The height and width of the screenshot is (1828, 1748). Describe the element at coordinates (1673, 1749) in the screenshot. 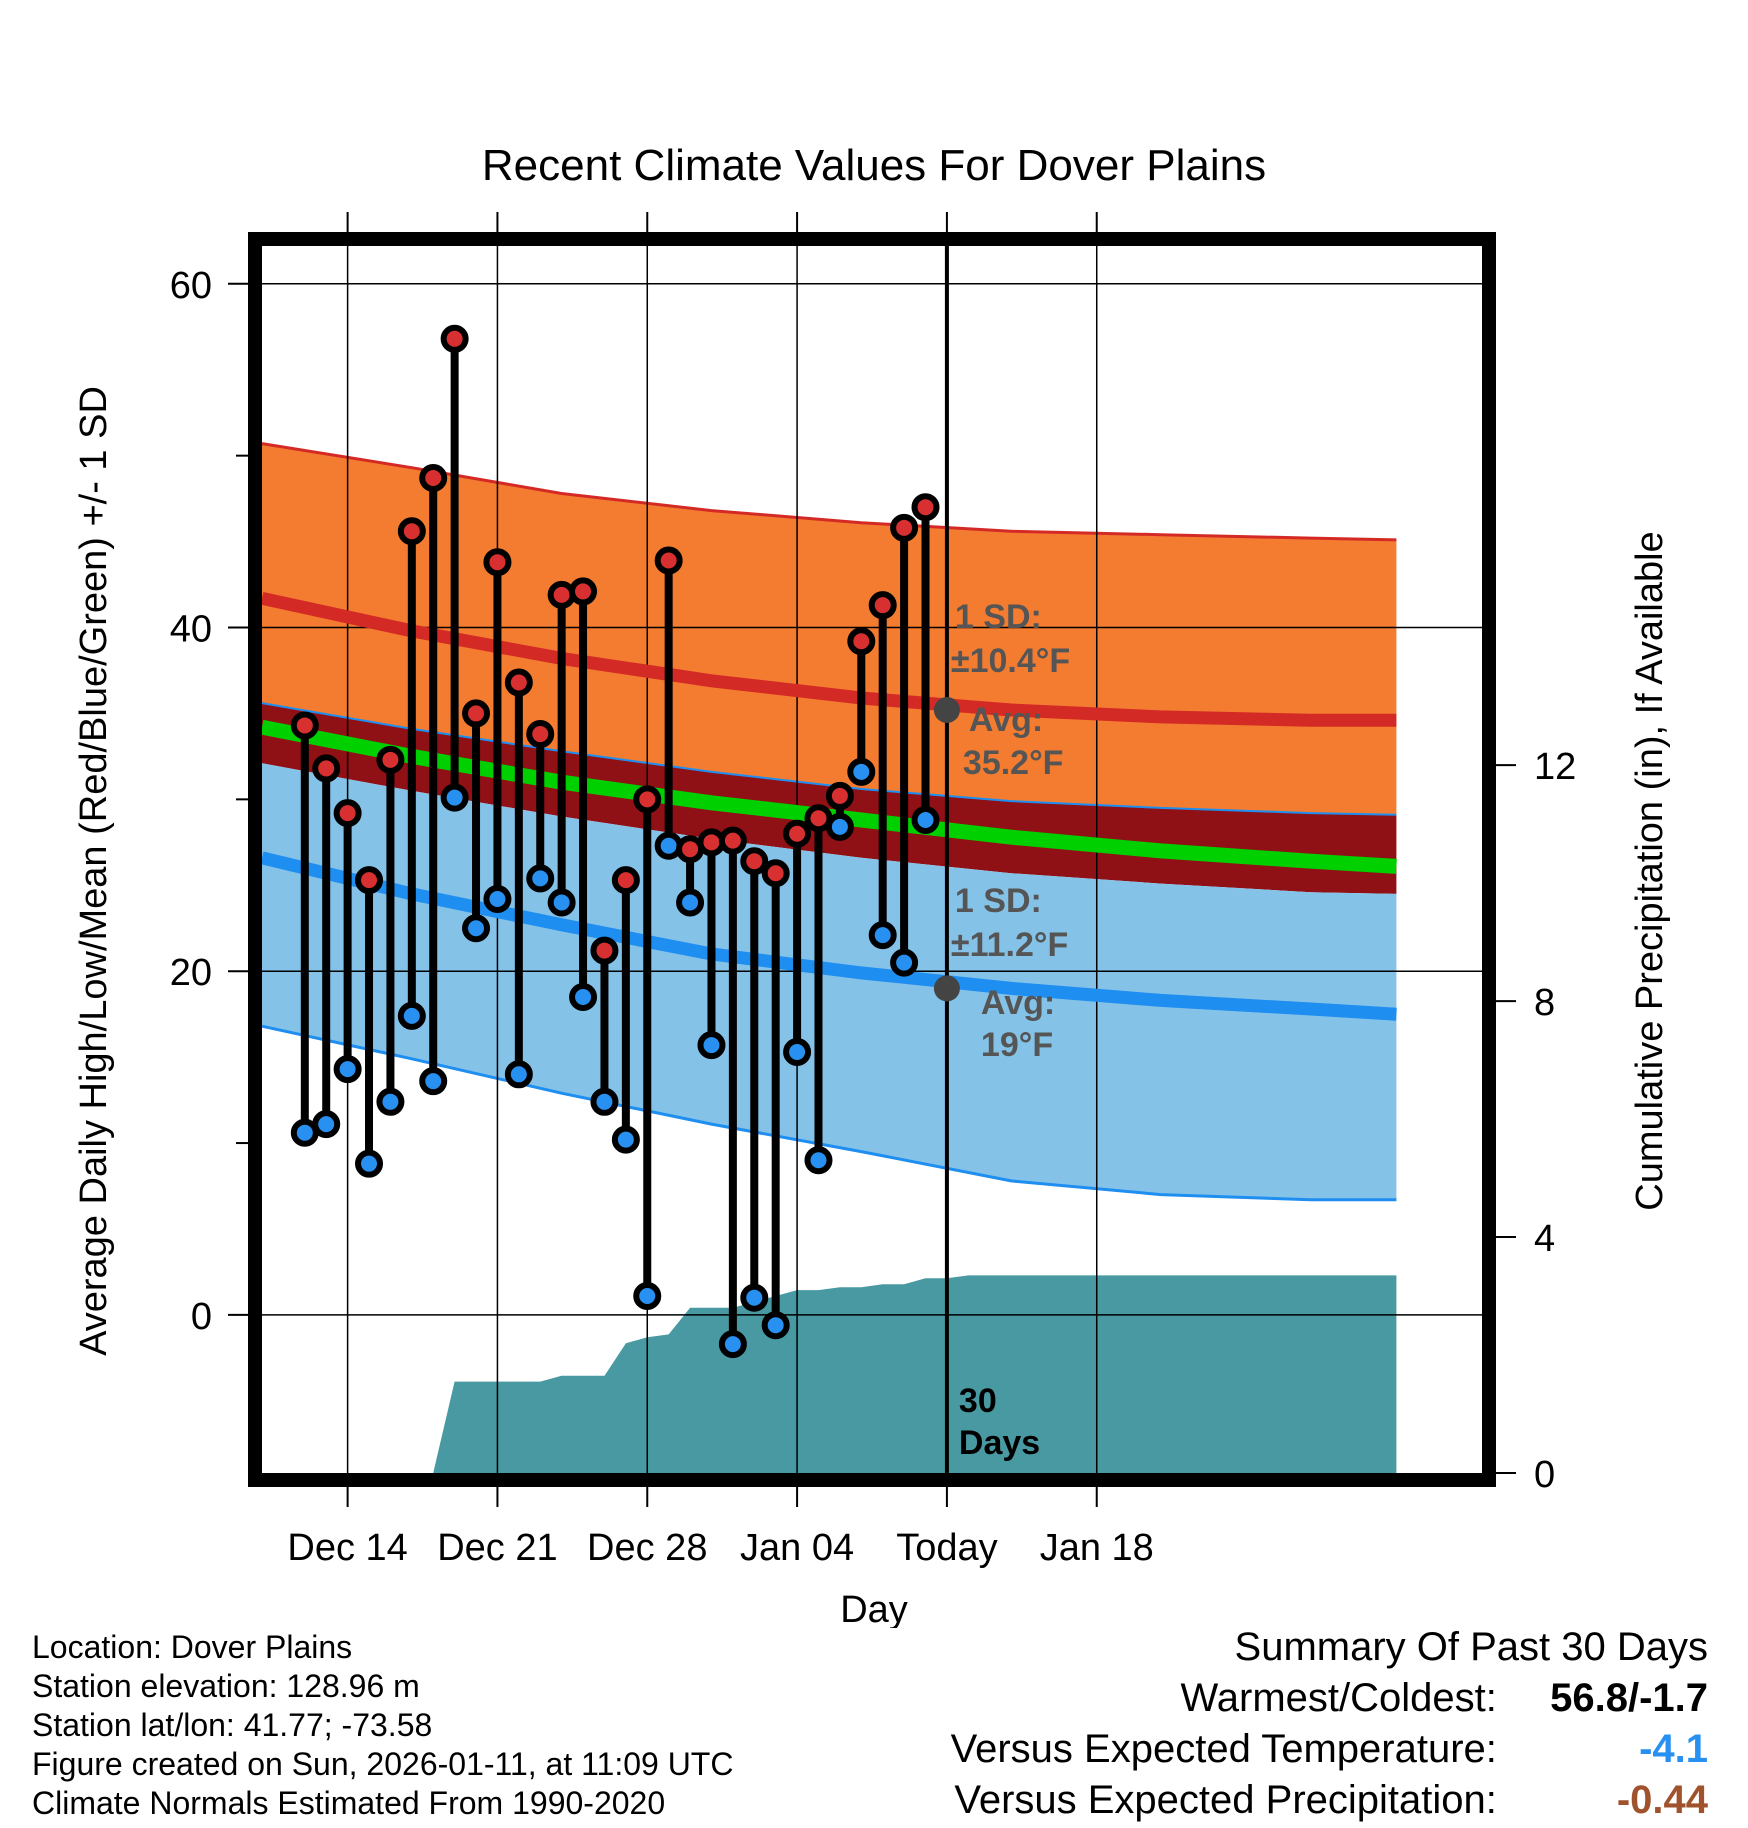

I see `temp-value: -4.1` at that location.